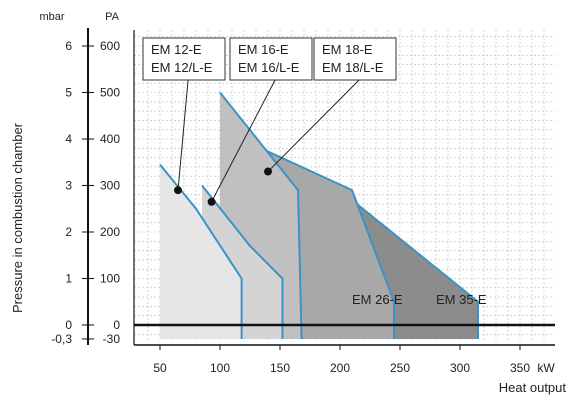  I want to click on callout-line: EM 16-E, so click(263, 49).